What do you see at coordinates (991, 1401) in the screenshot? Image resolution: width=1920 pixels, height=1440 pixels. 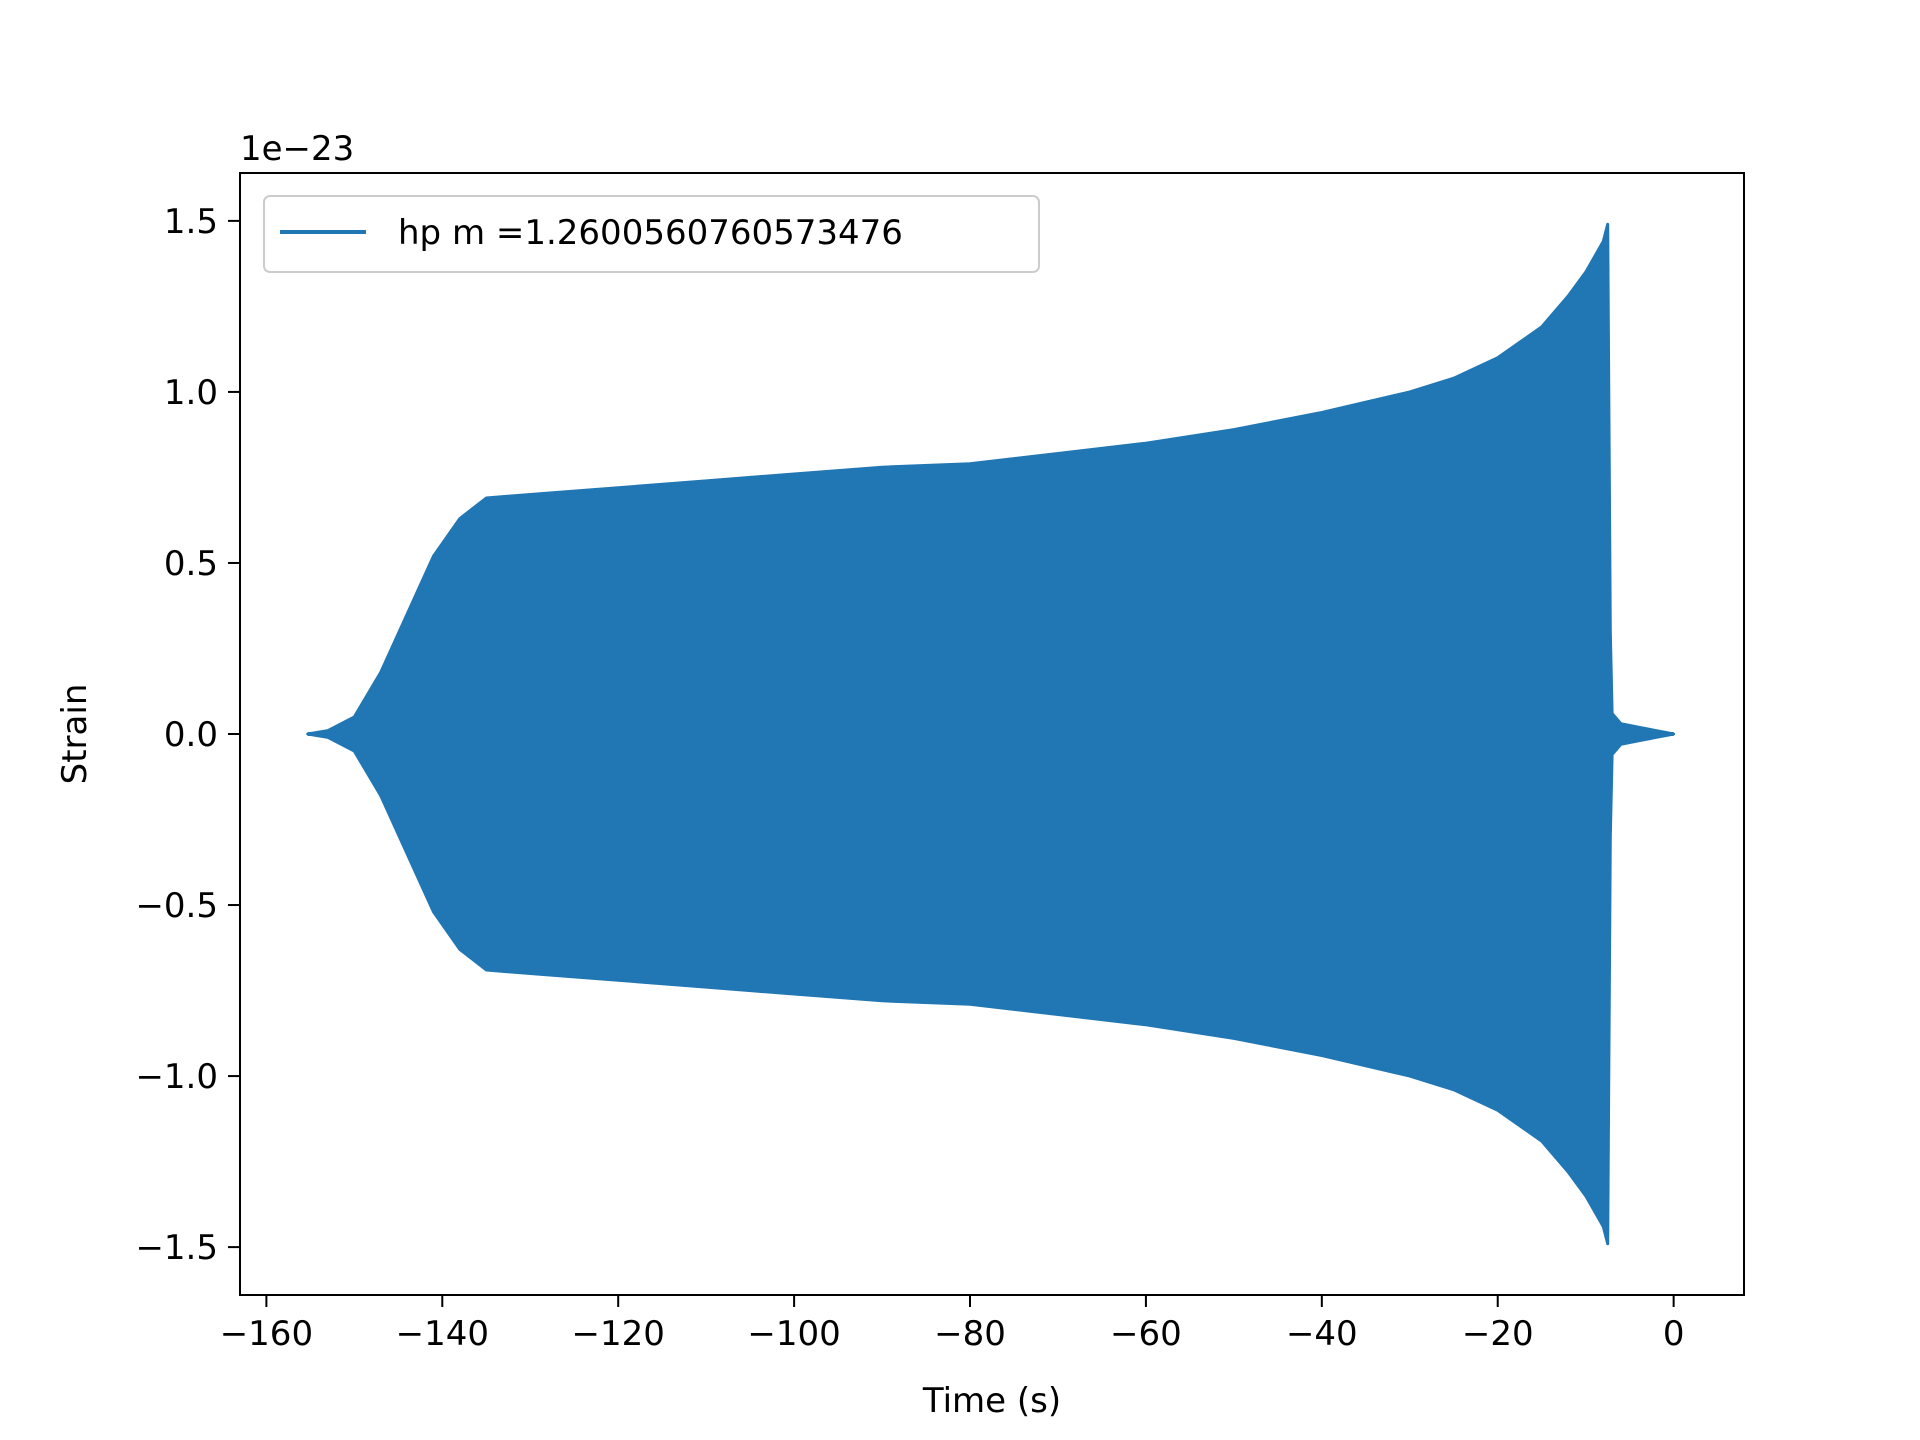 I see `x-axis-label: Time (s)` at bounding box center [991, 1401].